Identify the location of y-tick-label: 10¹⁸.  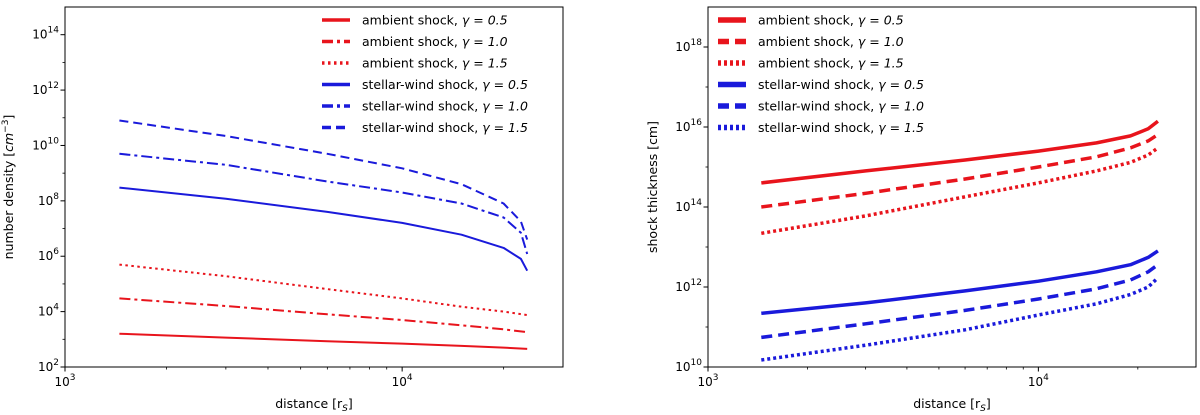
(688, 46).